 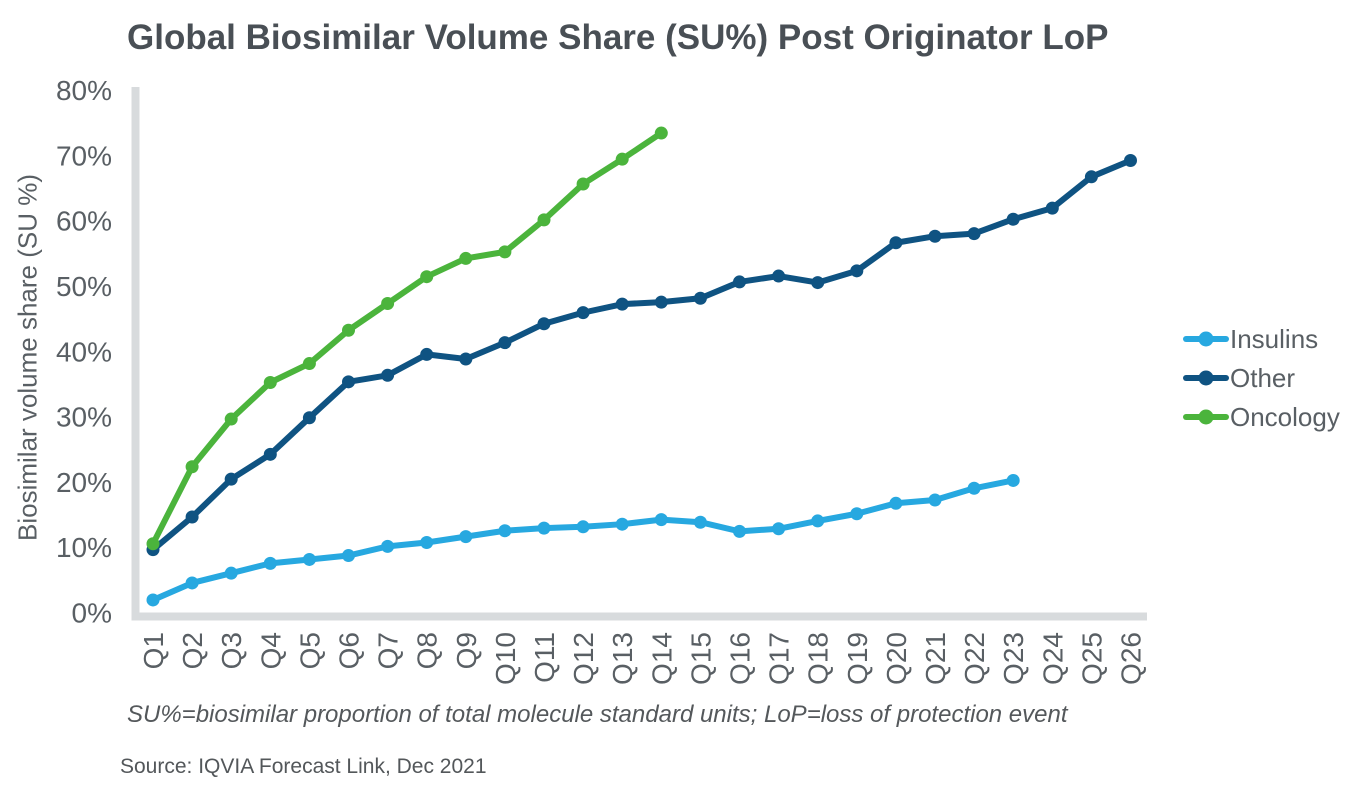 What do you see at coordinates (231, 650) in the screenshot?
I see `x-tick-label: Q3` at bounding box center [231, 650].